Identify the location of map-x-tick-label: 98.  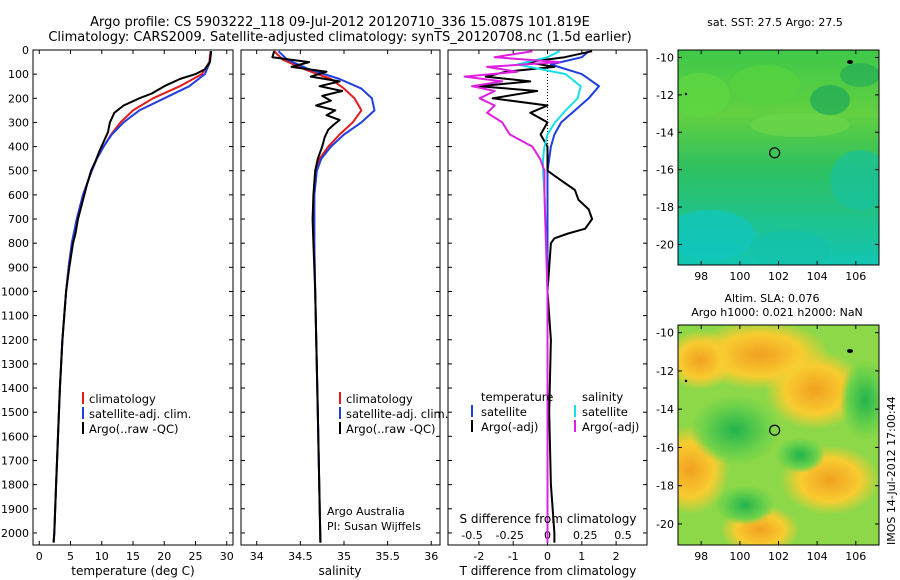
(701, 276).